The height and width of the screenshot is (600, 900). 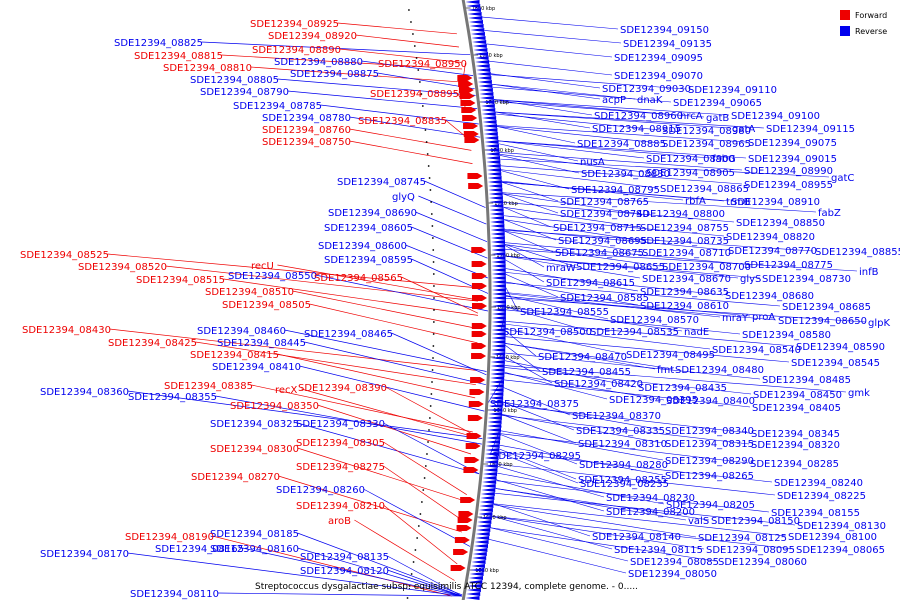 I want to click on gene-label: SDE12394_08130, so click(x=841, y=526).